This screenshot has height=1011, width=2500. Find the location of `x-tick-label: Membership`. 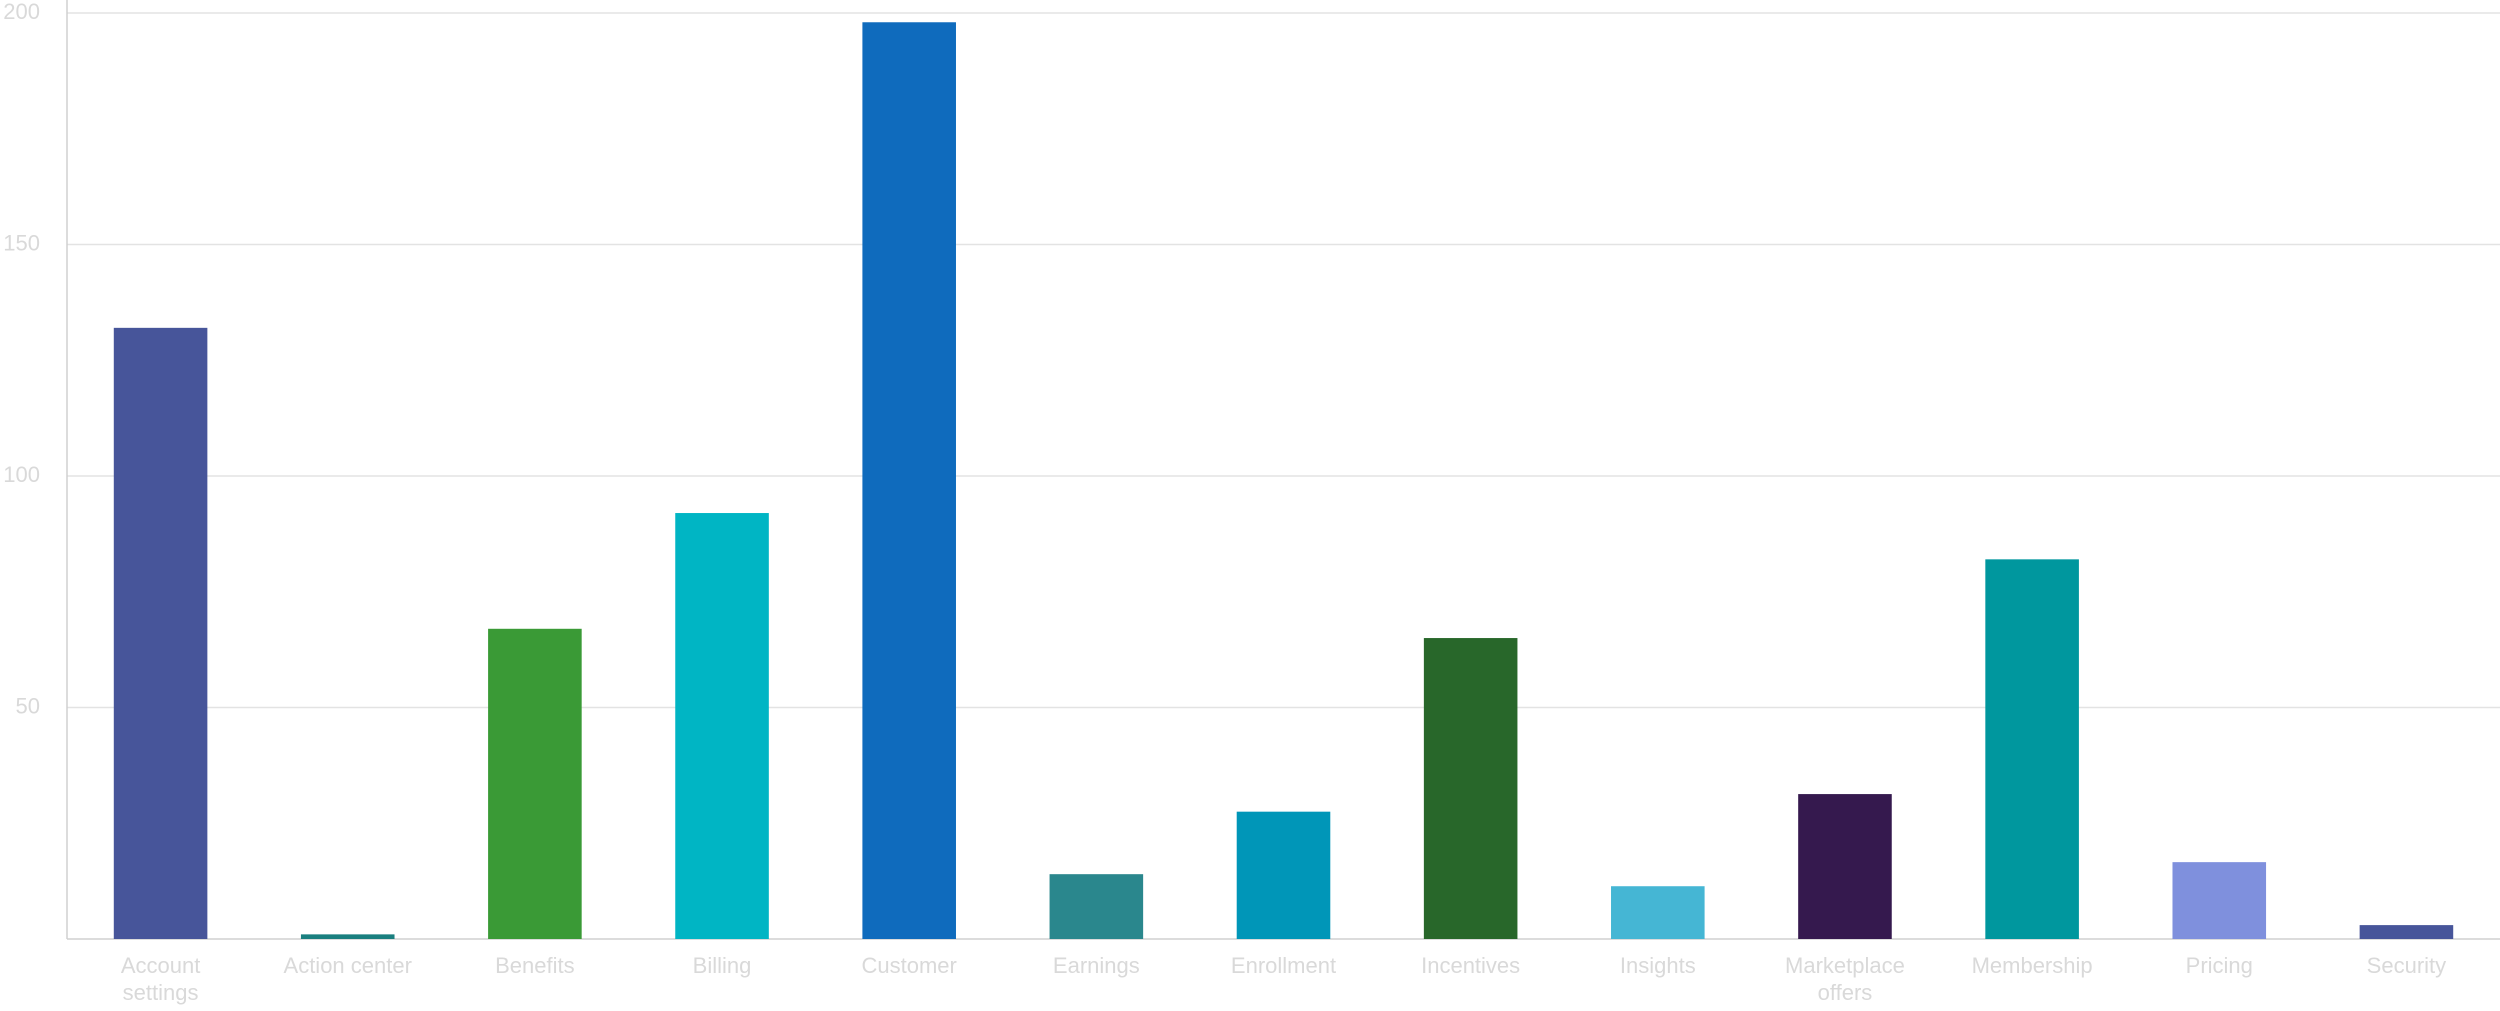

x-tick-label: Membership is located at coordinates (2032, 965).